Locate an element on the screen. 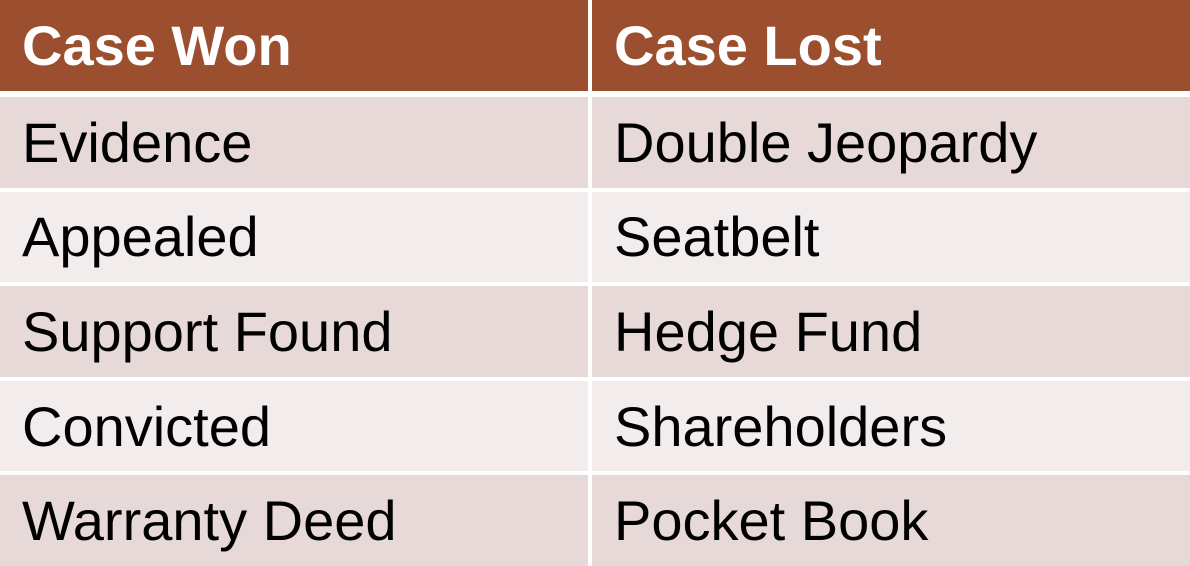 This screenshot has width=1190, height=566. cell-case-won: Appealed is located at coordinates (296, 239).